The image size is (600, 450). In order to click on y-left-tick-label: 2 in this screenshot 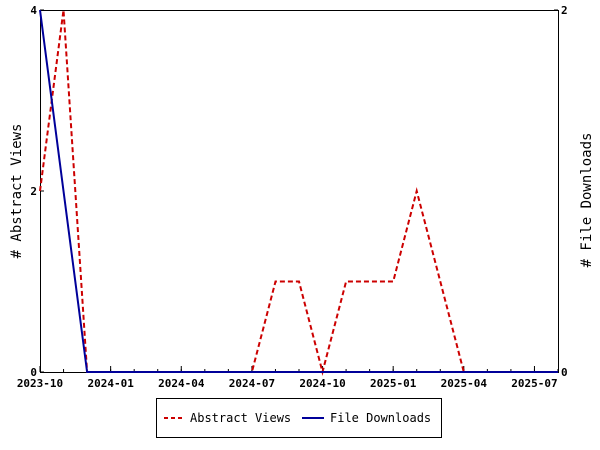, I will do `click(33, 191)`.